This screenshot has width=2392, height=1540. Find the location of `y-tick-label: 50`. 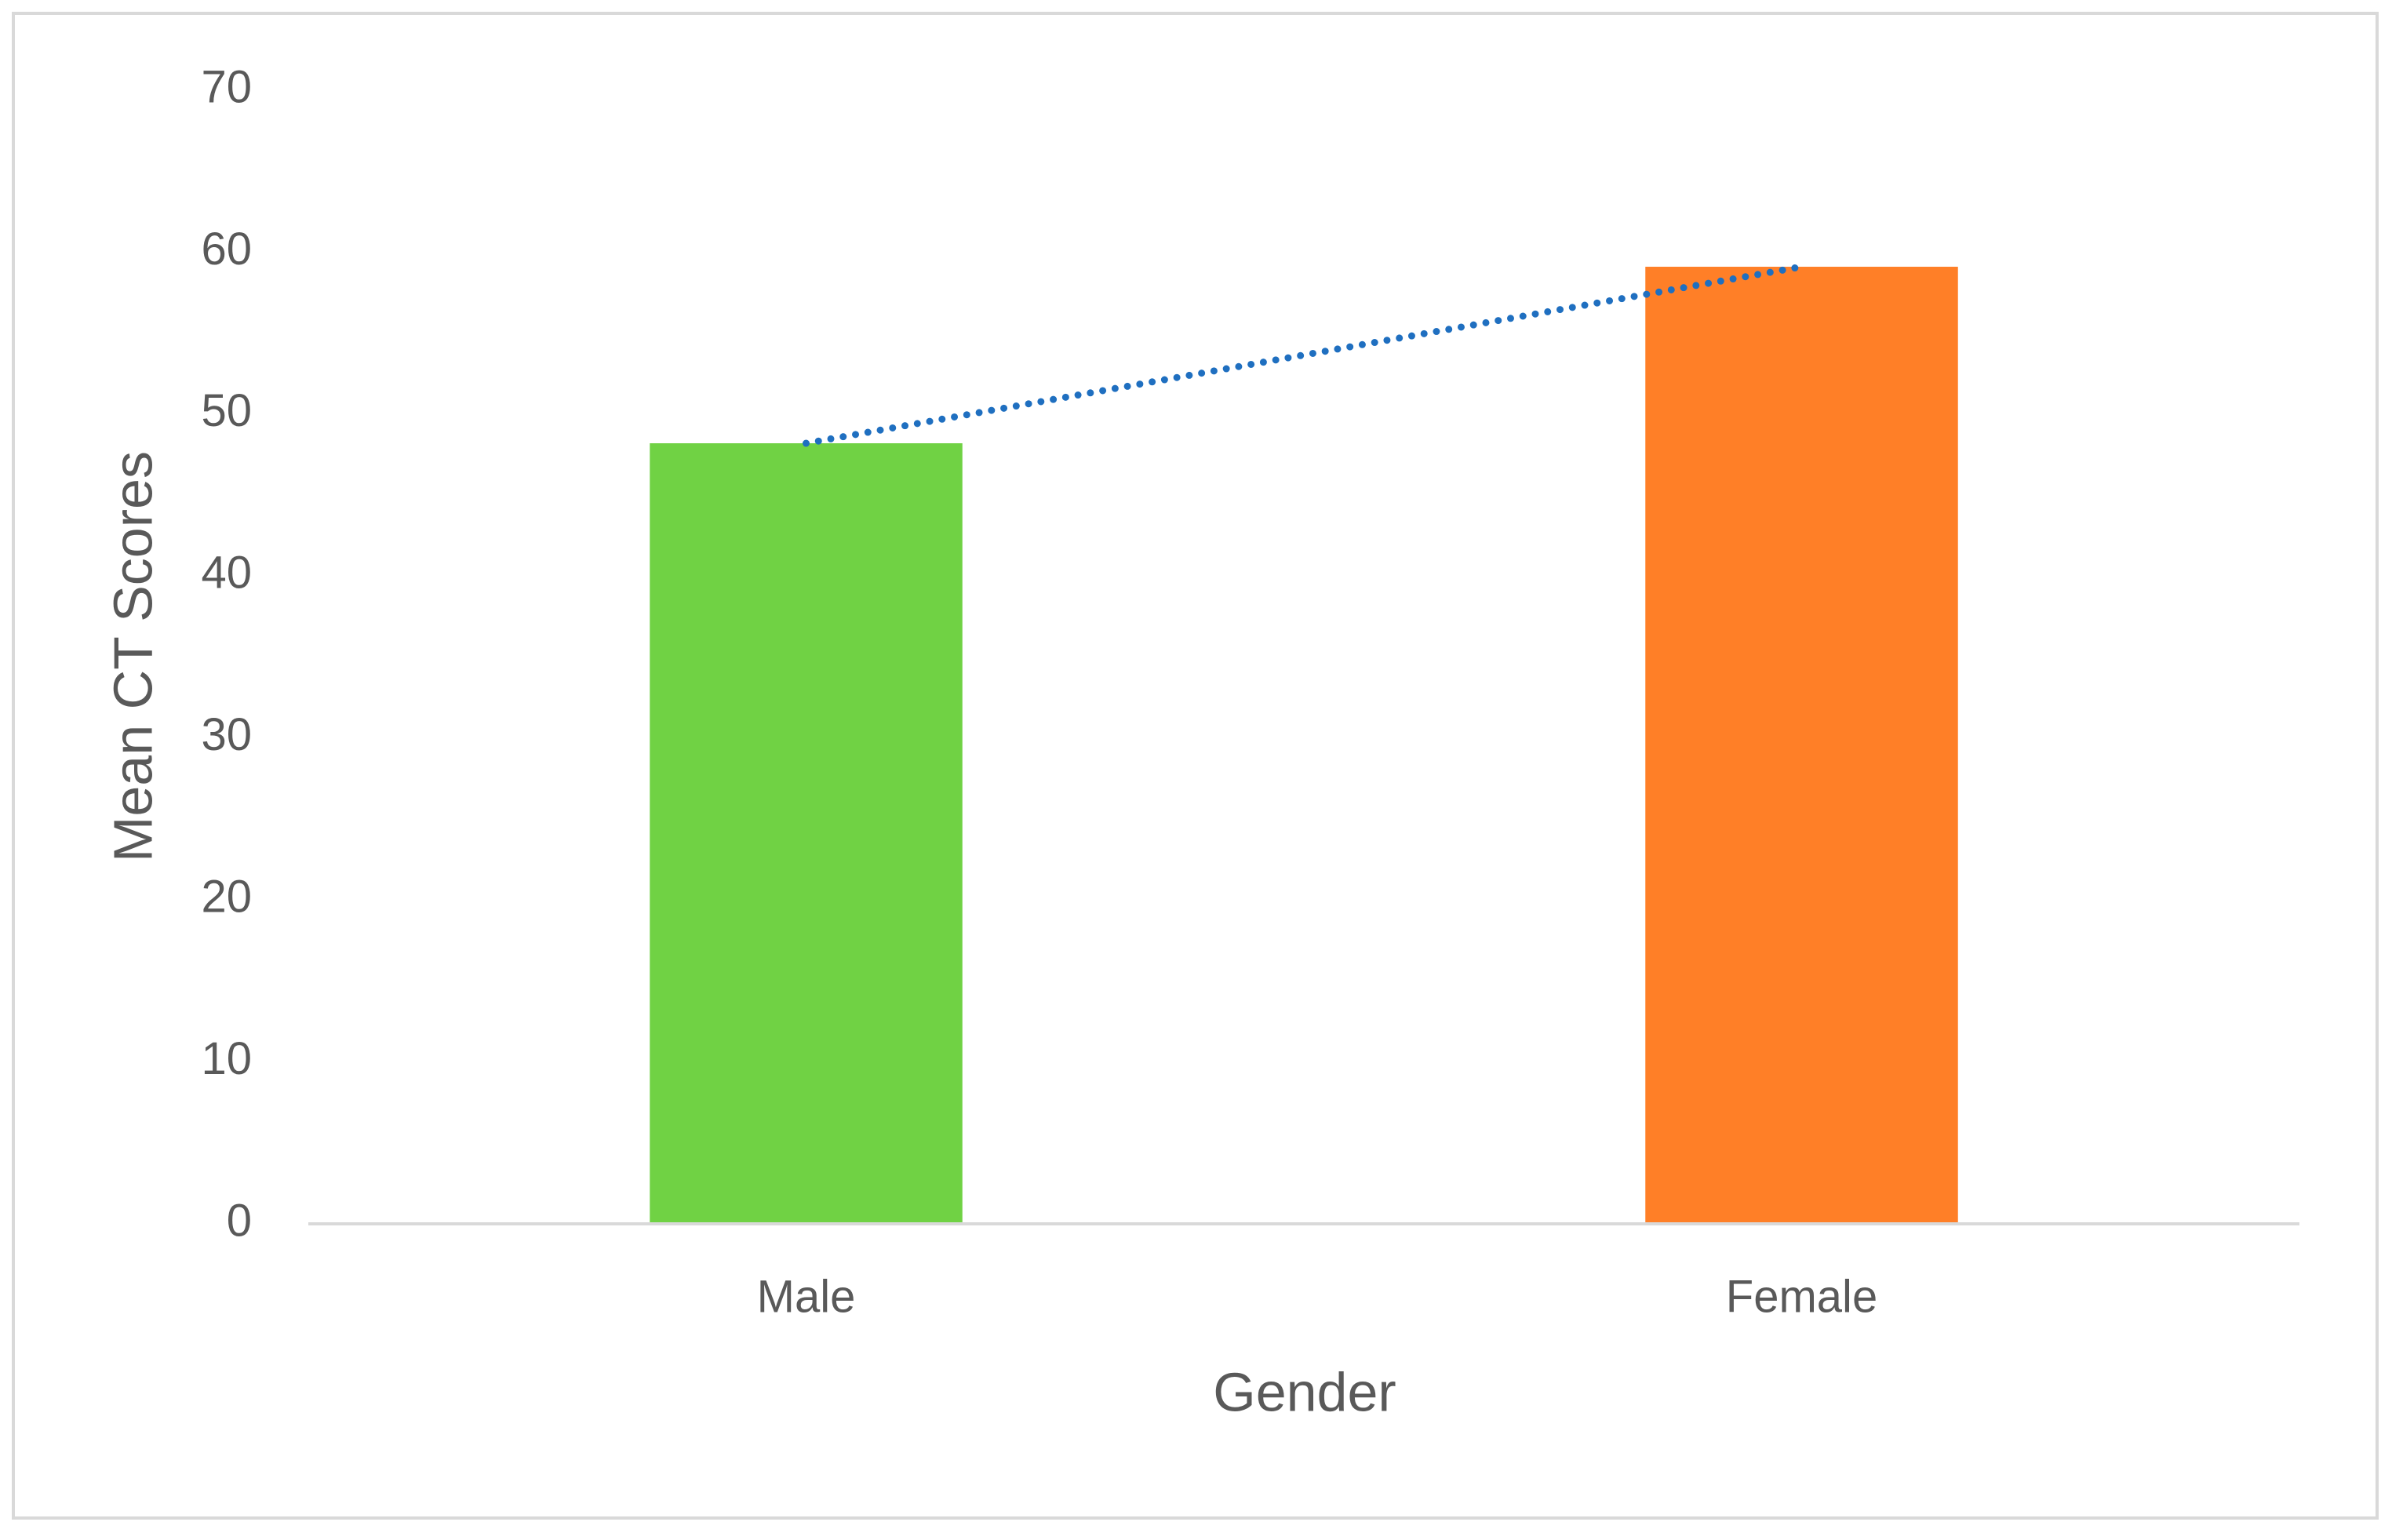

y-tick-label: 50 is located at coordinates (226, 410).